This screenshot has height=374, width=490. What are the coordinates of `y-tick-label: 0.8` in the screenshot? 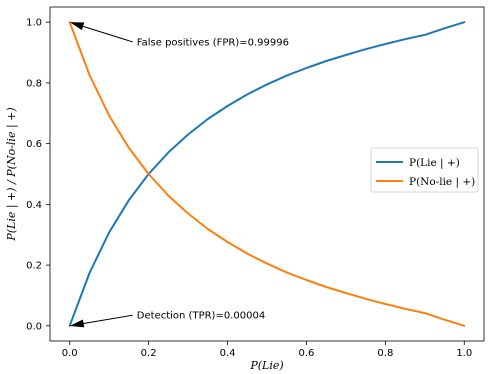 It's located at (34, 83).